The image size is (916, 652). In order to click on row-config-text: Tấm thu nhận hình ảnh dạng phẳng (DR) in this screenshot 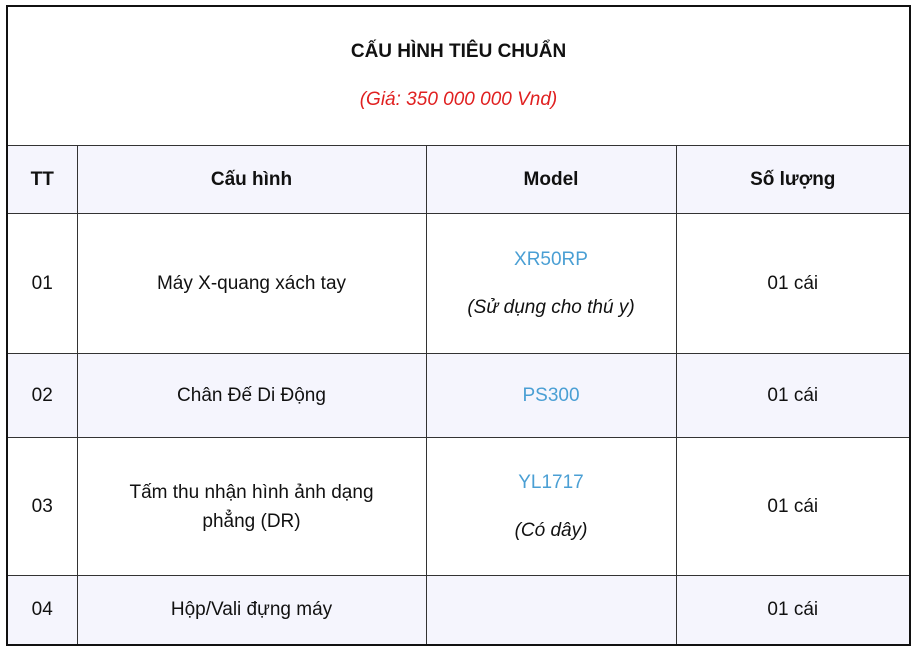, I will do `click(251, 506)`.